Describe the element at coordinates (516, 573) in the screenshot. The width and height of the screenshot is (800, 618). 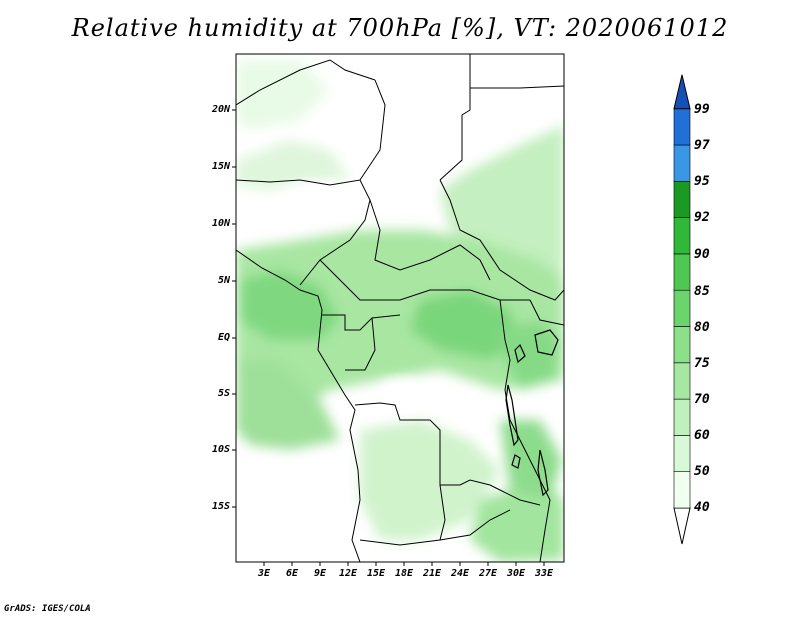
I see `lon-label-30e: 30E` at that location.